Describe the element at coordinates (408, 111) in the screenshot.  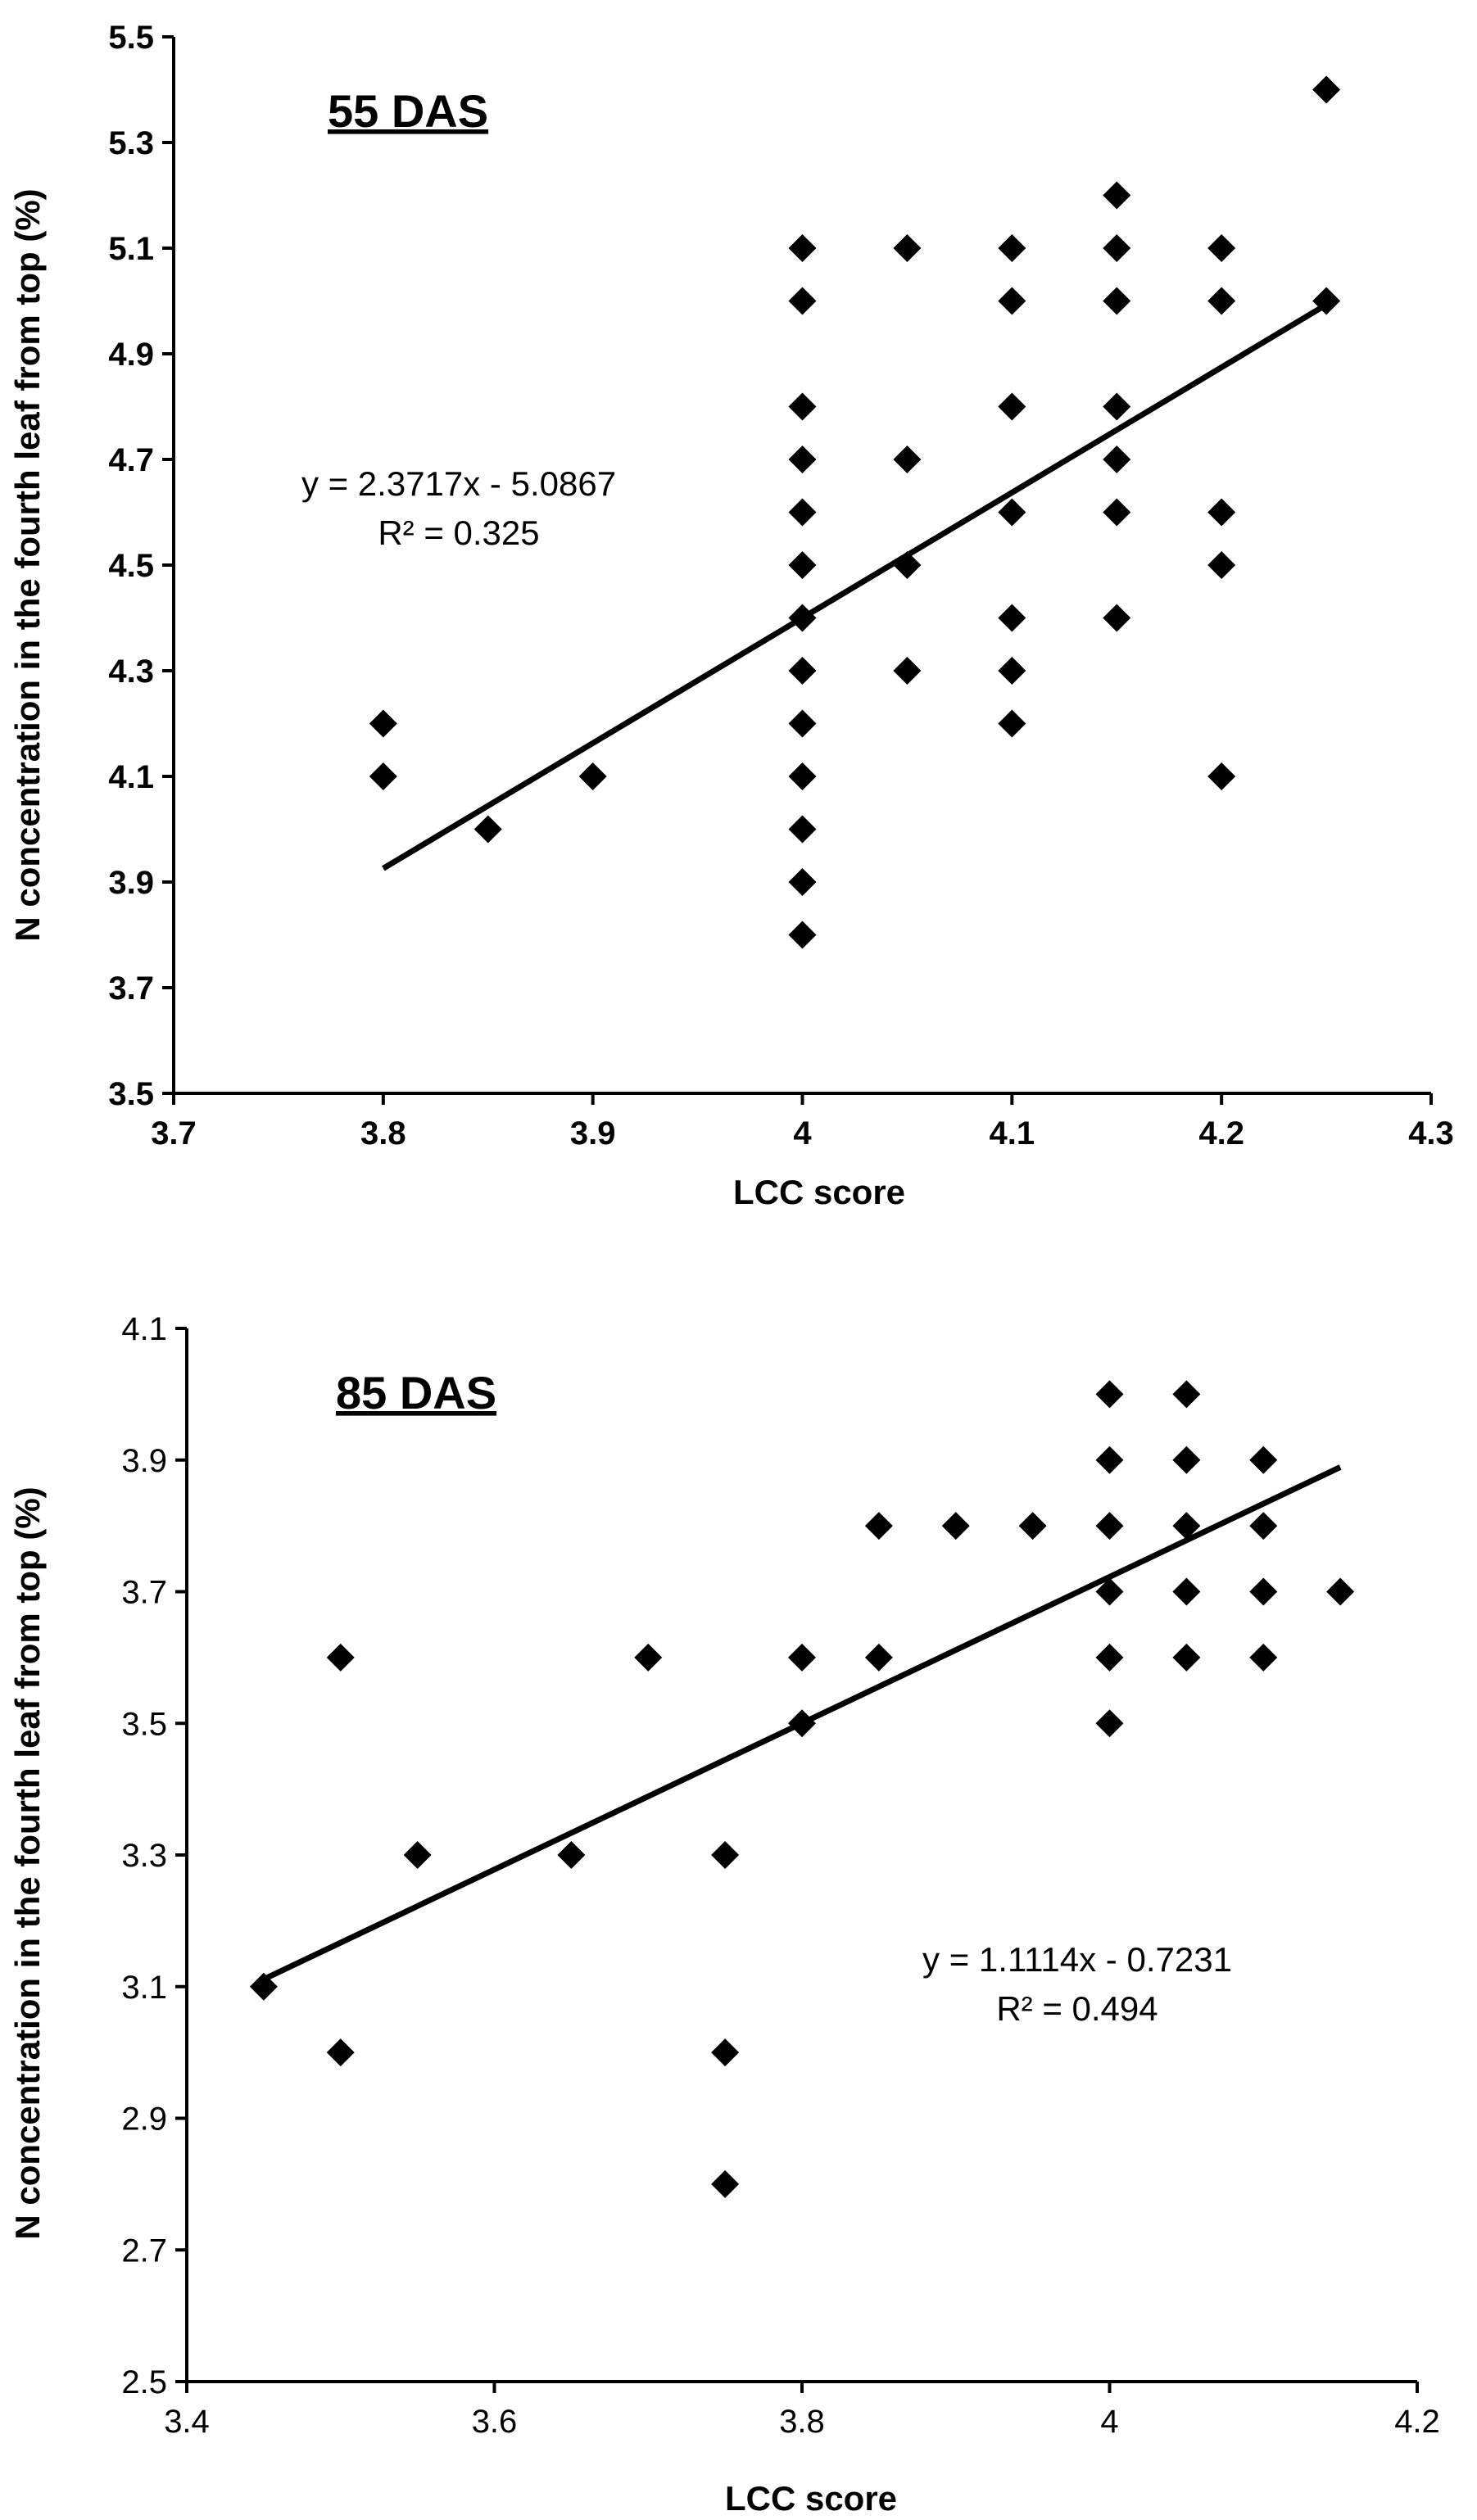
I see `panel-label: 55 DAS` at that location.